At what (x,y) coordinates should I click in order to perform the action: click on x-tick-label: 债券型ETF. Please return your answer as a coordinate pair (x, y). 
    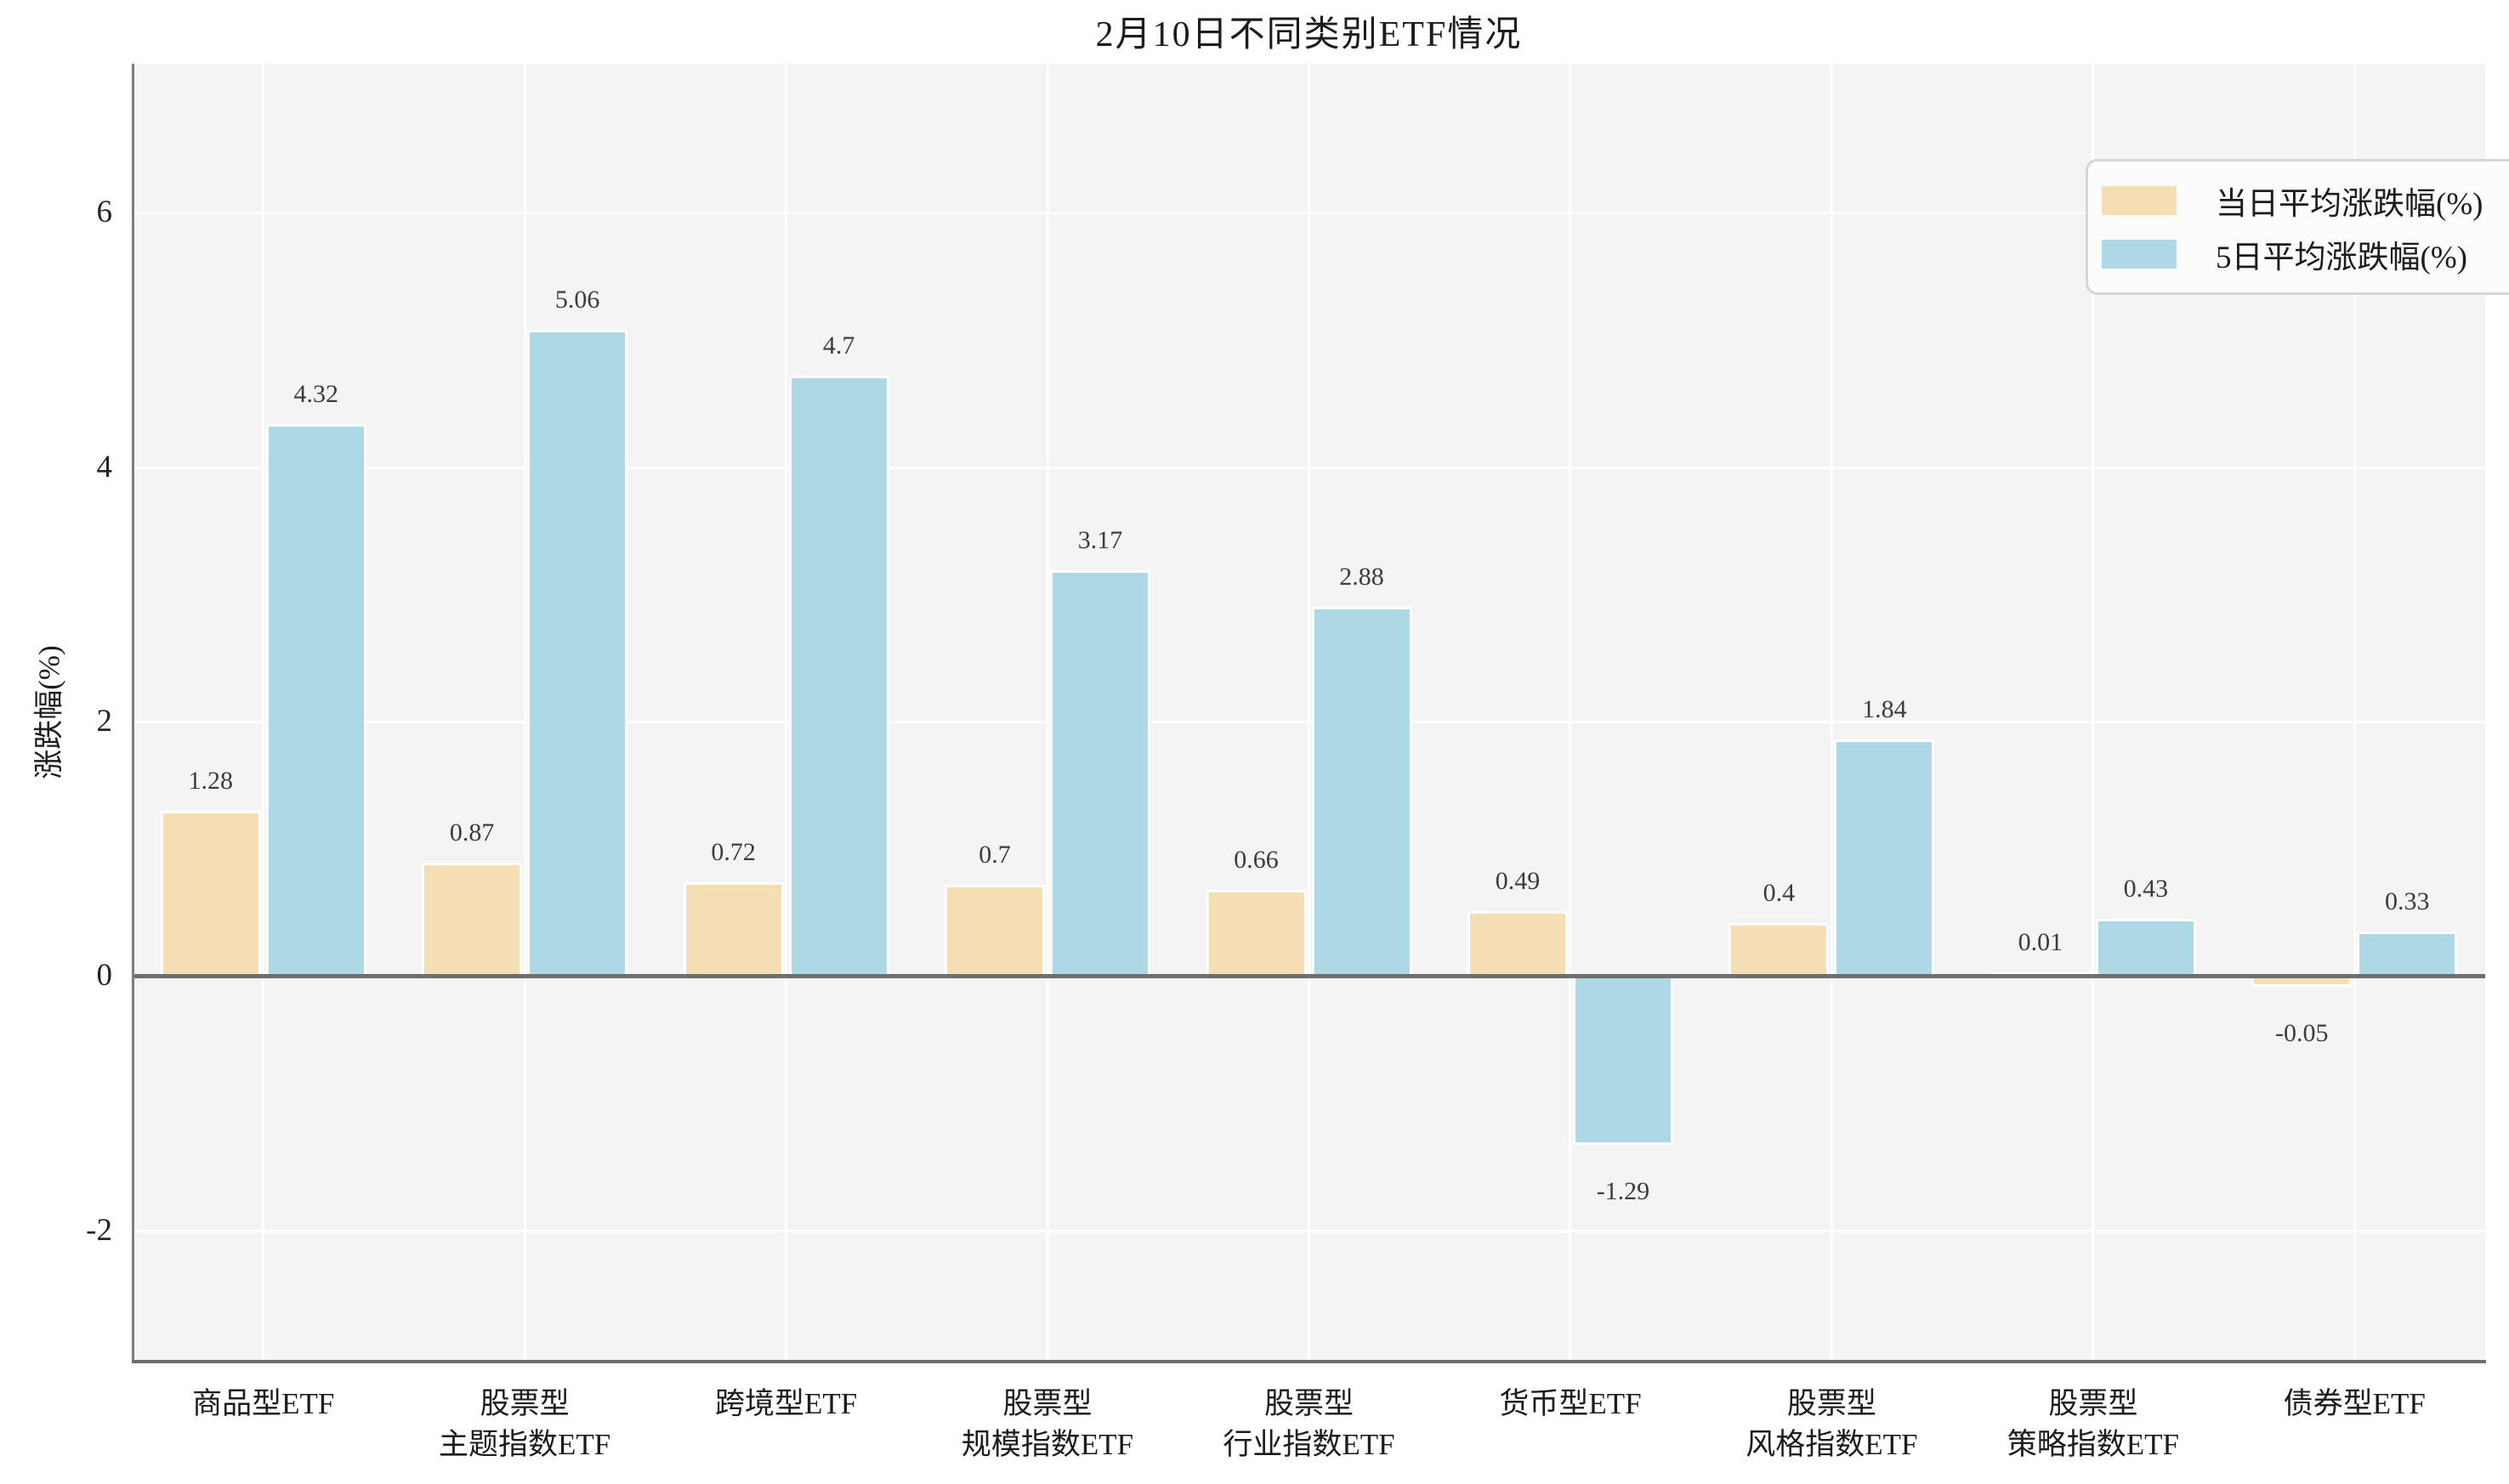
    Looking at the image, I should click on (2354, 1404).